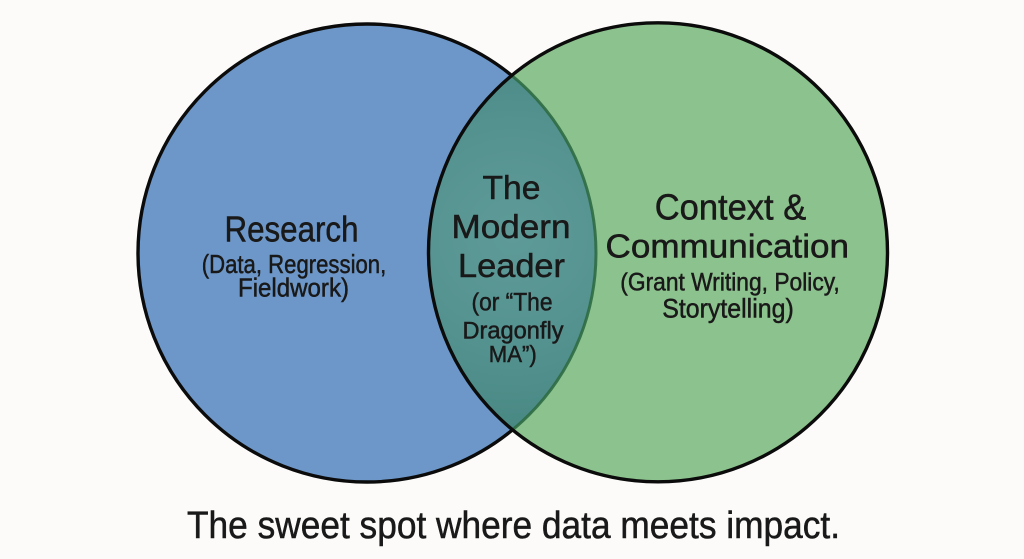 The height and width of the screenshot is (559, 1024). I want to click on svg-text: Communication, so click(728, 246).